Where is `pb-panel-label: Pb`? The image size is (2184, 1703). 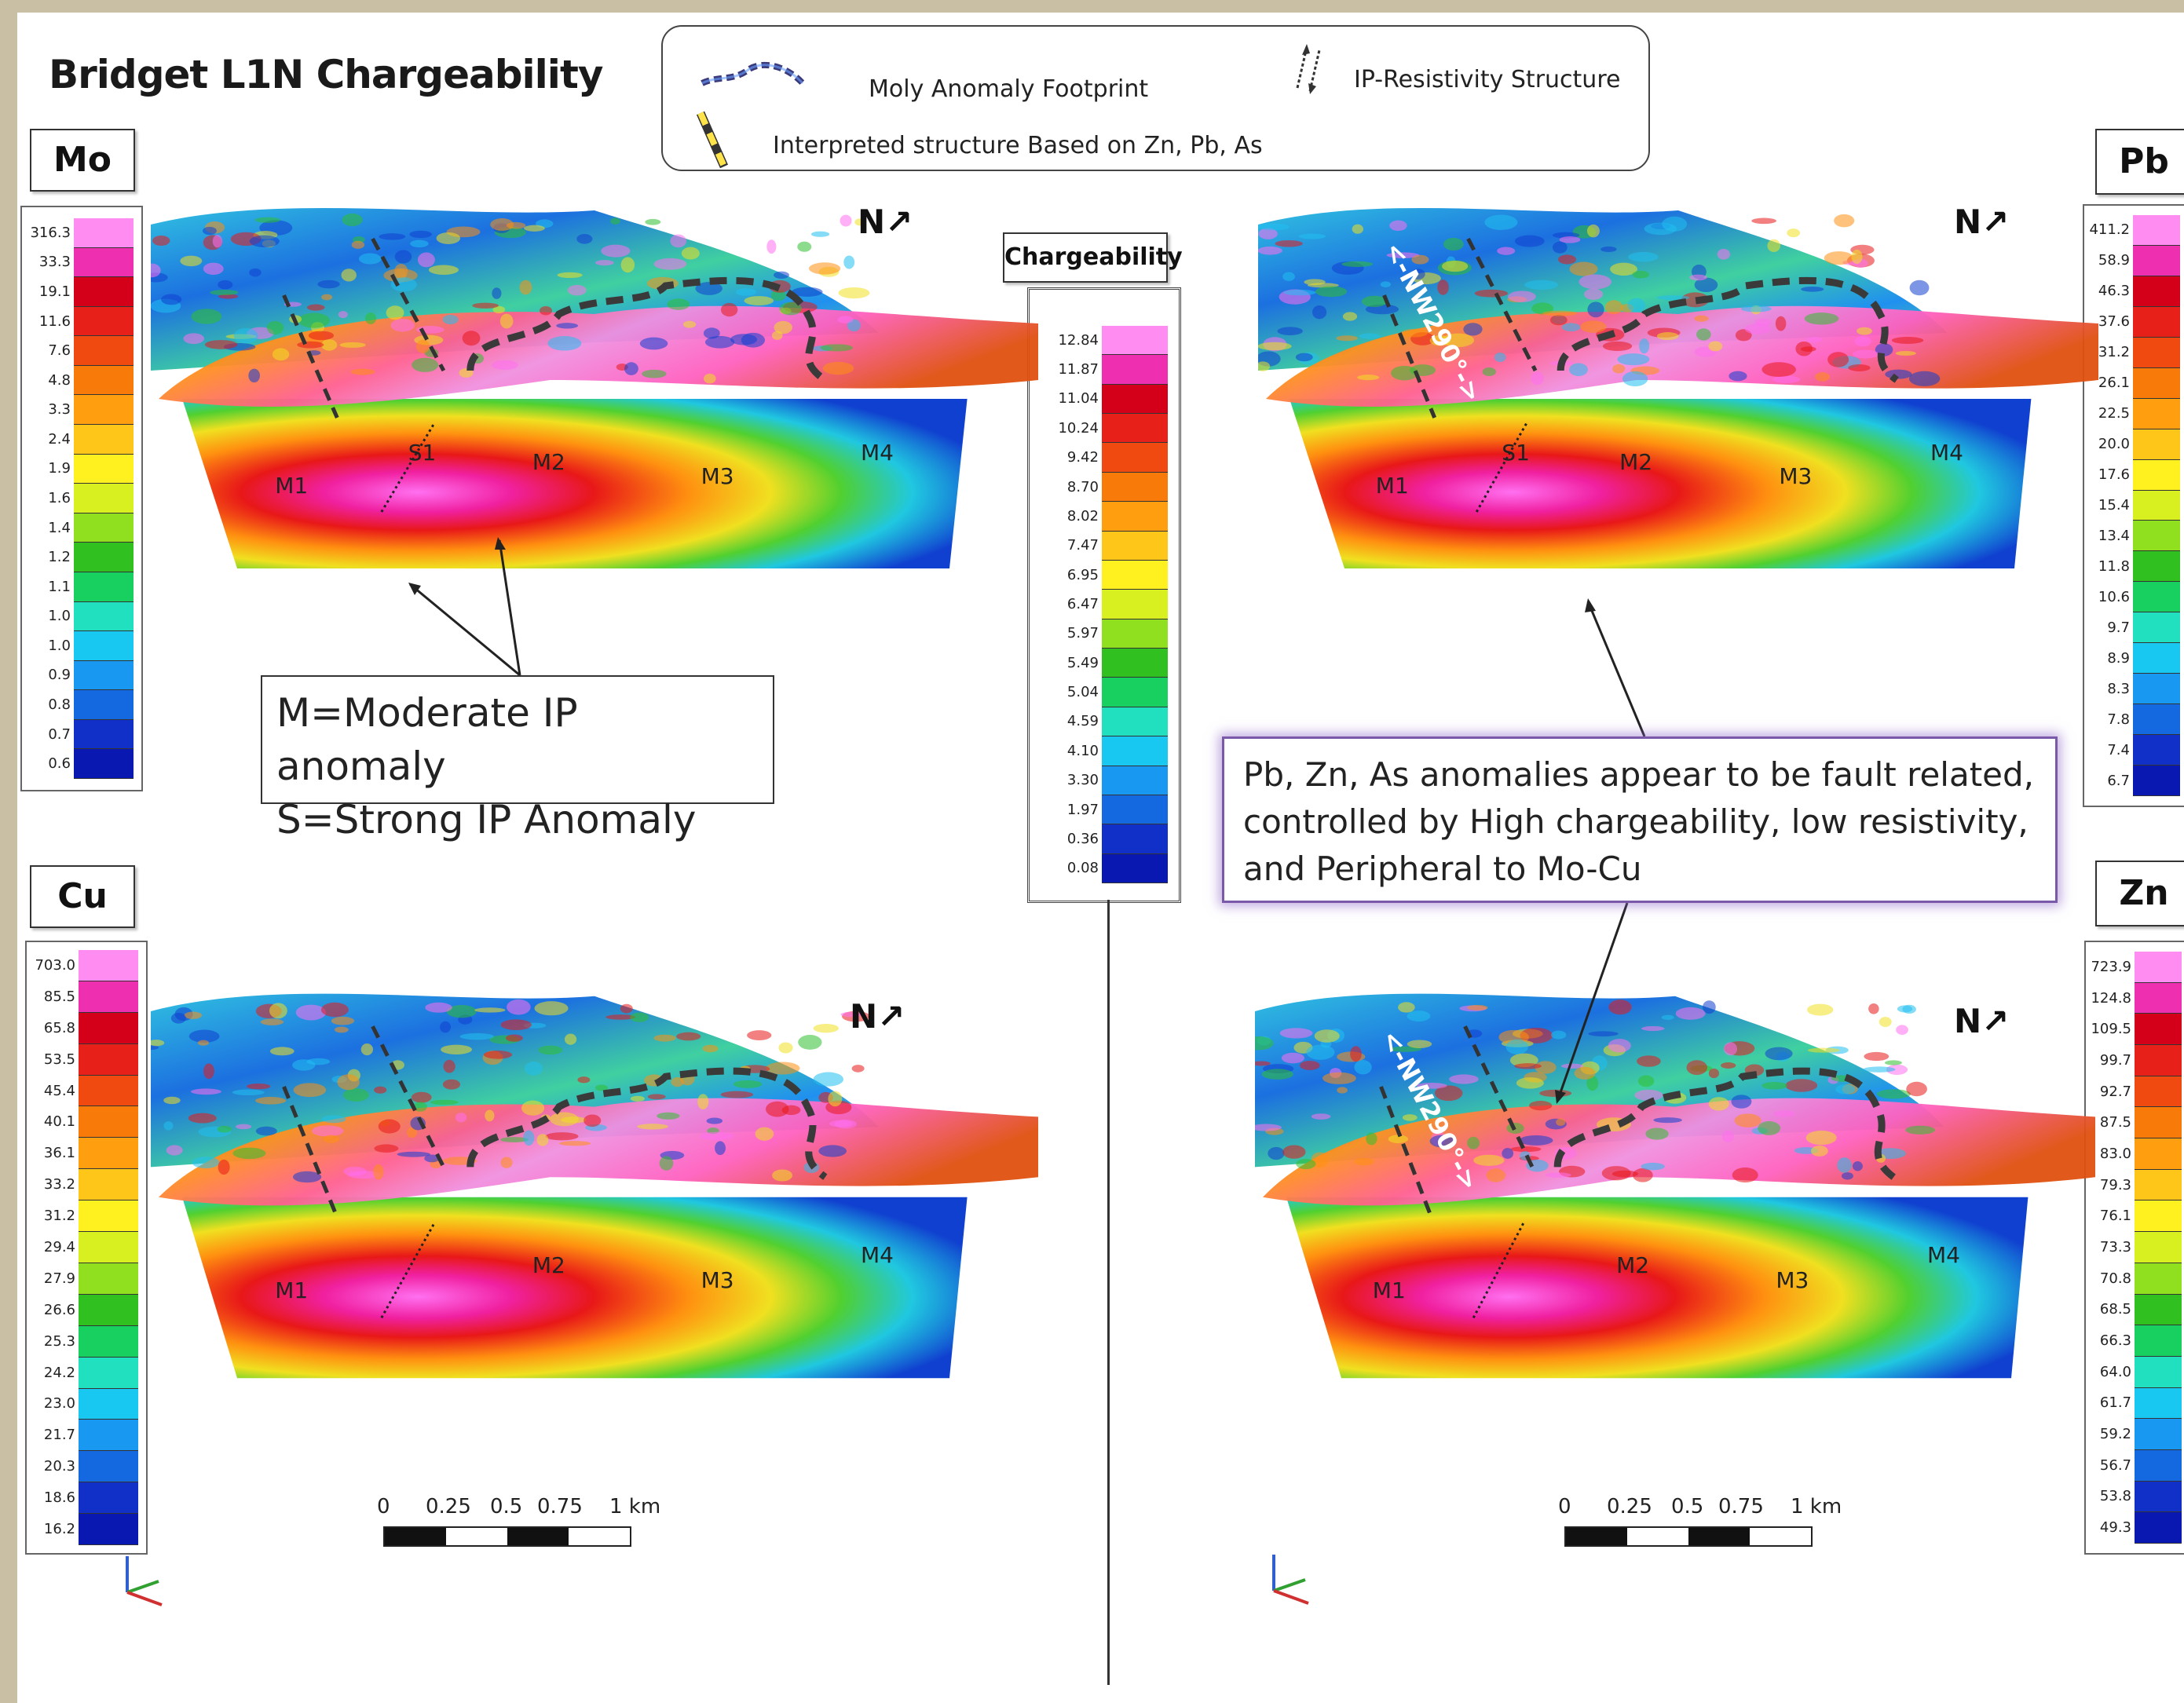 pb-panel-label: Pb is located at coordinates (2139, 162).